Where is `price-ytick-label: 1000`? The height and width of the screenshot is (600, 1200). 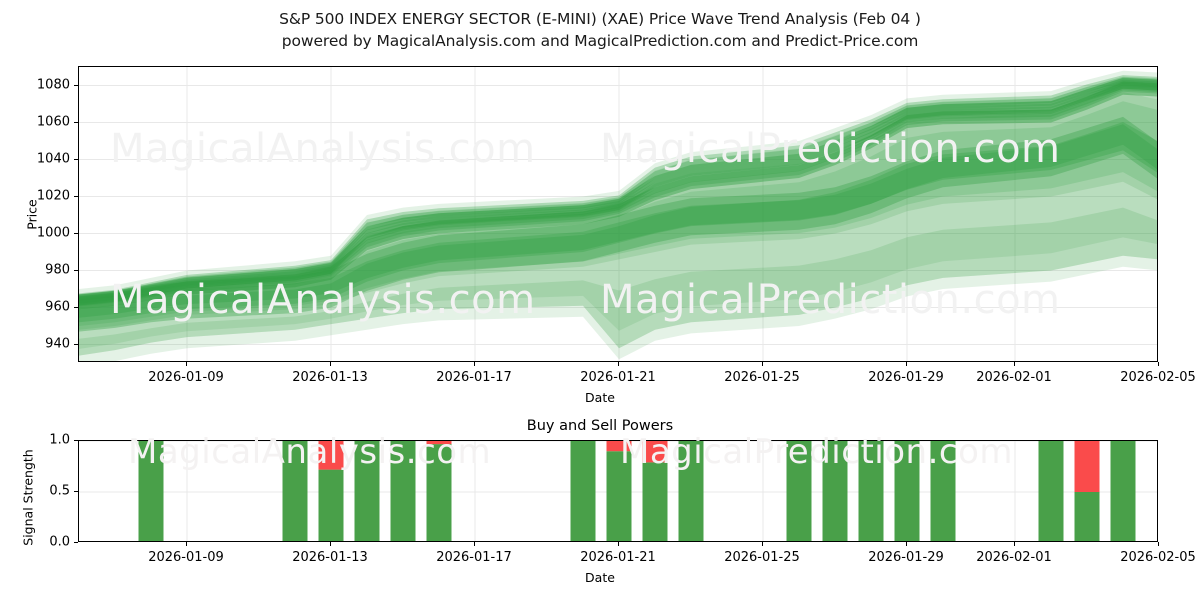
price-ytick-label: 1000 is located at coordinates (53, 232).